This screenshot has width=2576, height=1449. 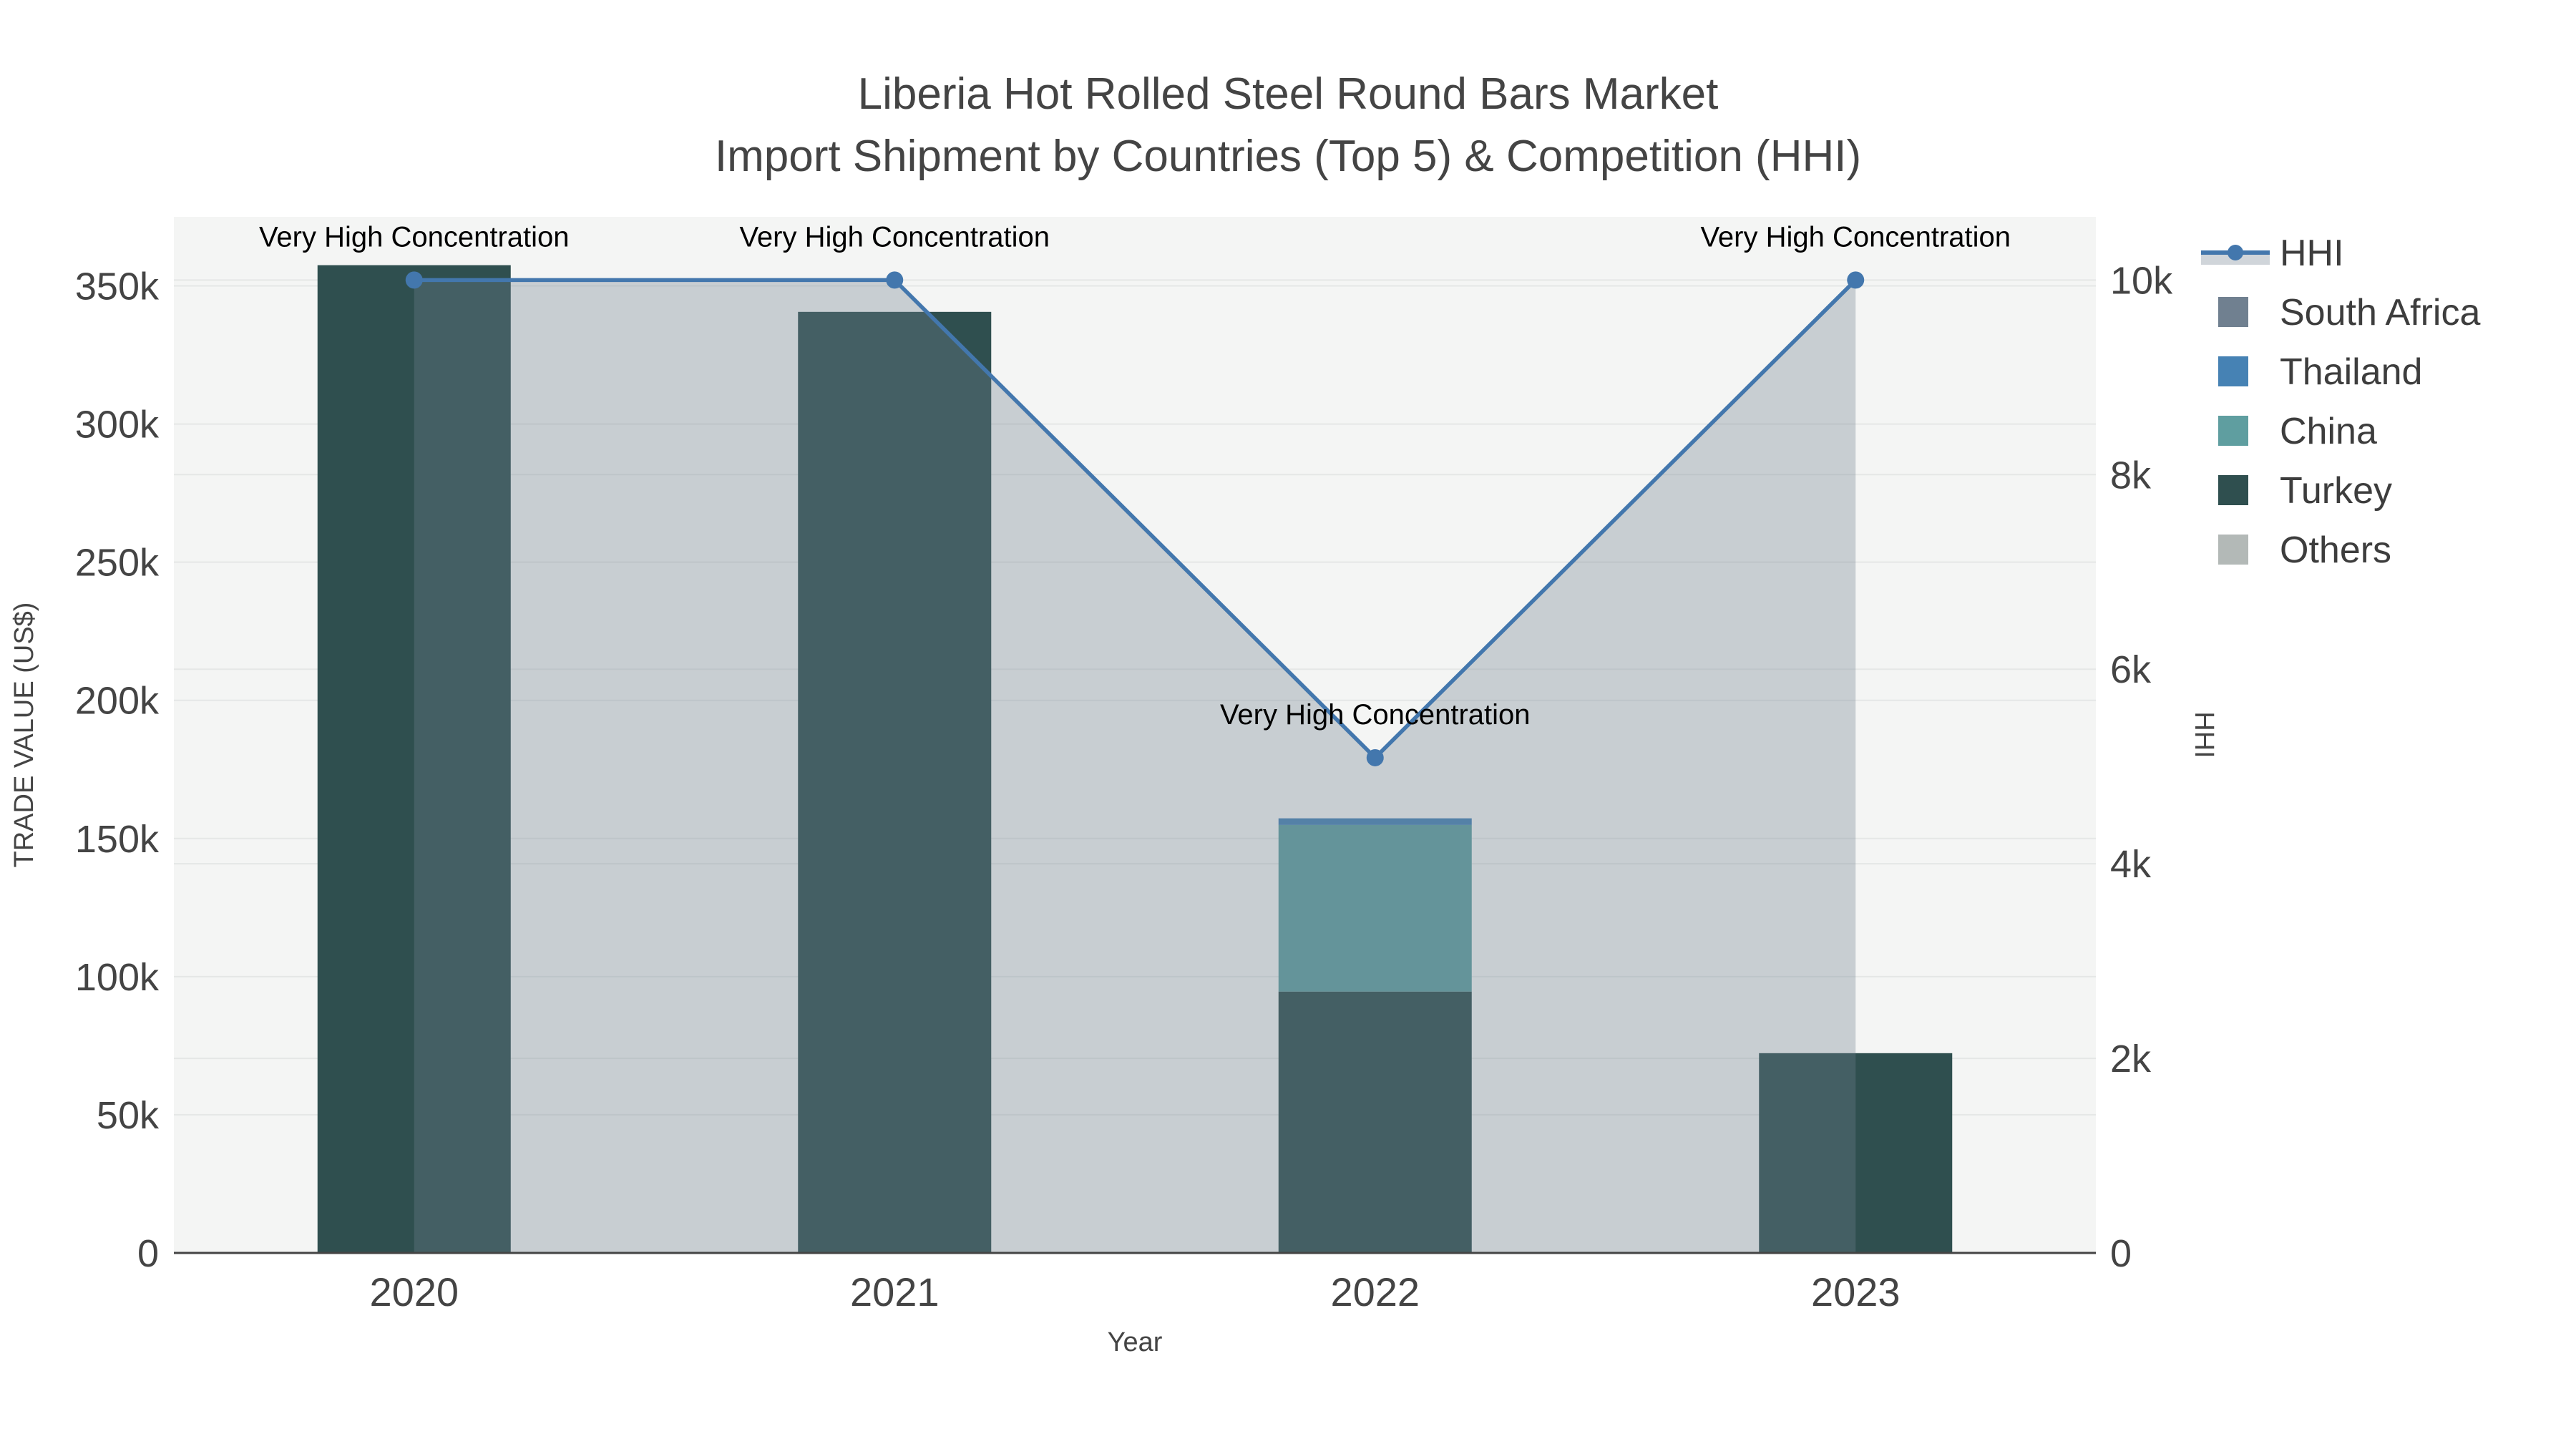 I want to click on y-right-axis-title: HHI, so click(x=2204, y=735).